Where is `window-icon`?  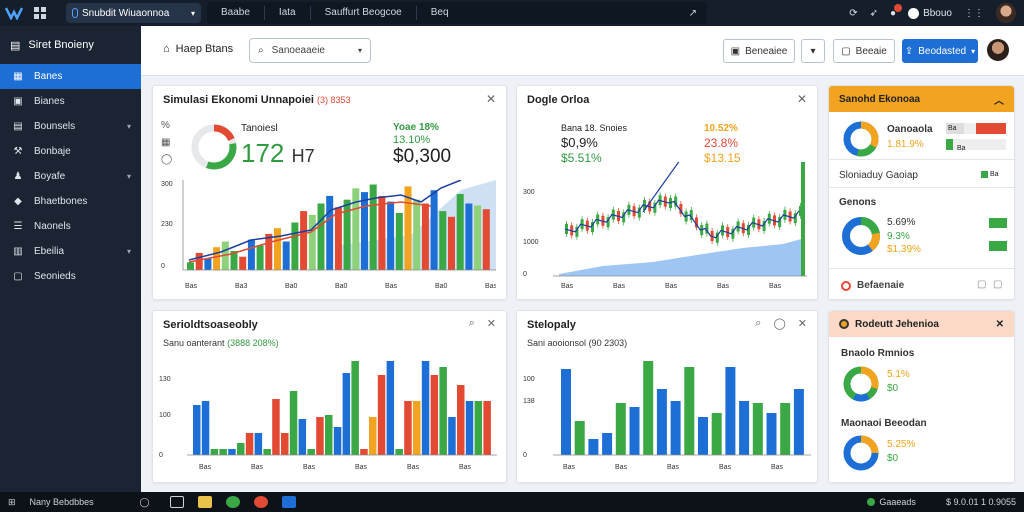
window-icon is located at coordinates (176, 502).